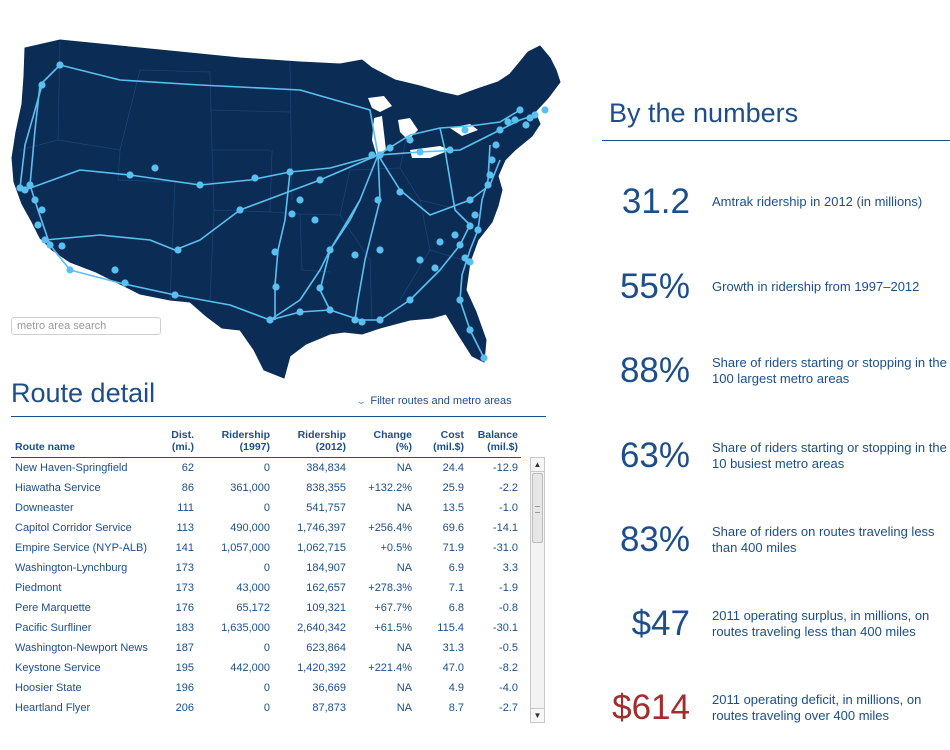 The height and width of the screenshot is (750, 950). Describe the element at coordinates (266, 688) in the screenshot. I see `table-row: Hoosier State 196 0 36,669 NA 4.9 -4.0` at that location.